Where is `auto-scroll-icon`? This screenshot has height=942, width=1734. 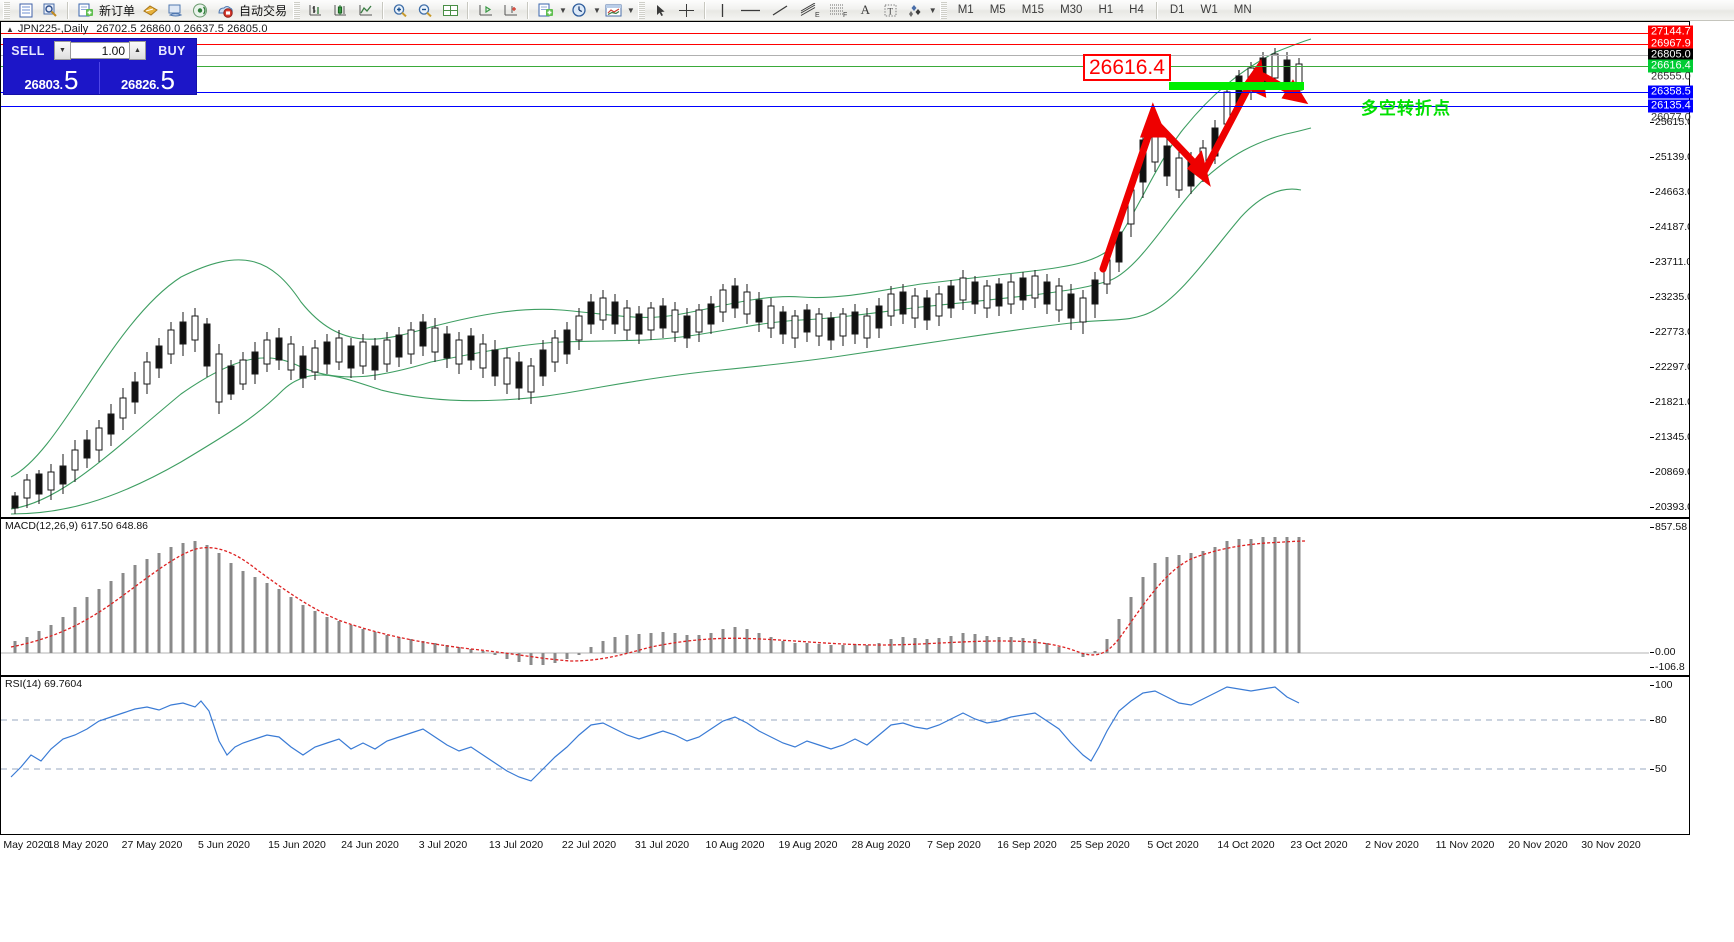 auto-scroll-icon is located at coordinates (510, 10).